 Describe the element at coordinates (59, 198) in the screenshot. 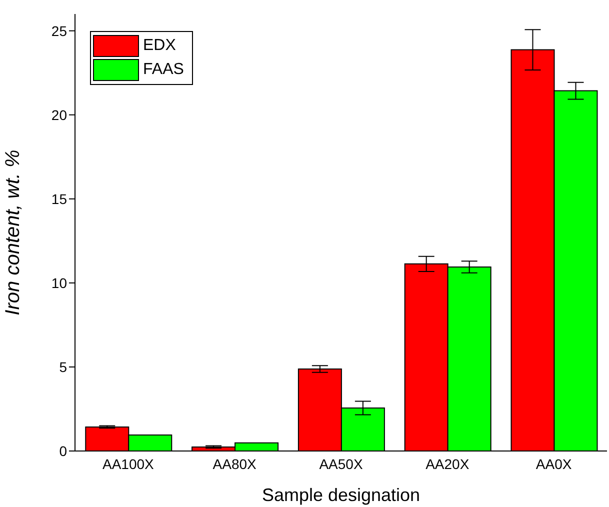

I see `y-tick-label: 15` at that location.